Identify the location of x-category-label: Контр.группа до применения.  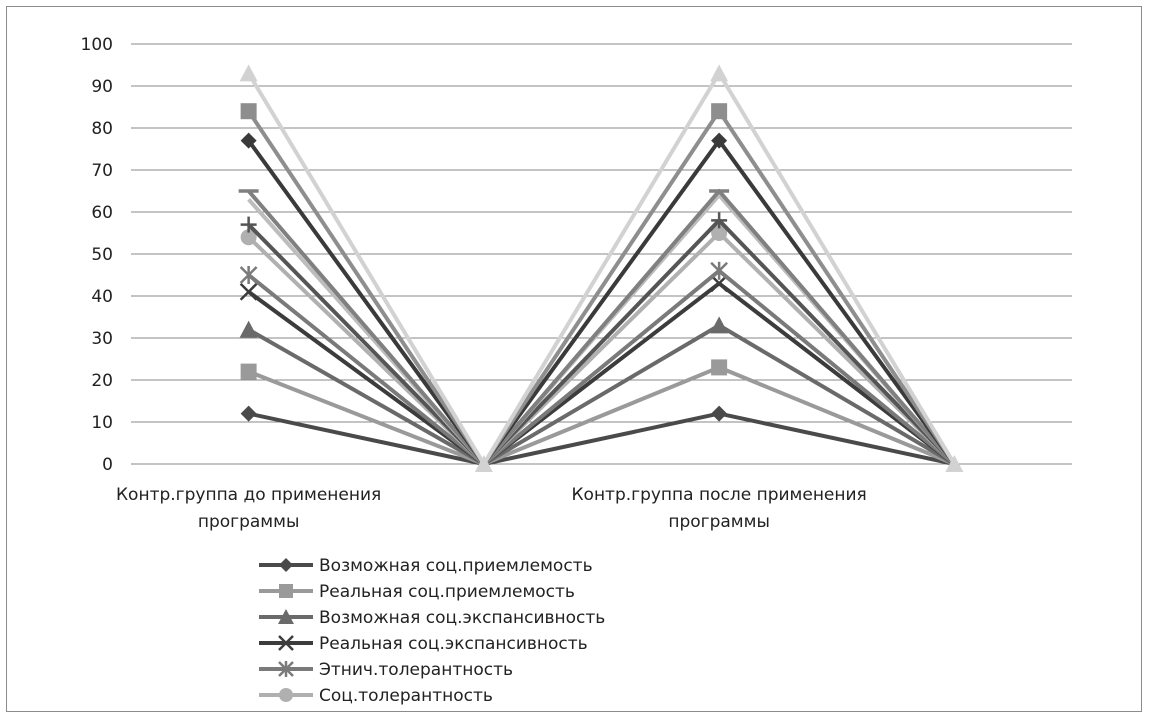
(248, 495).